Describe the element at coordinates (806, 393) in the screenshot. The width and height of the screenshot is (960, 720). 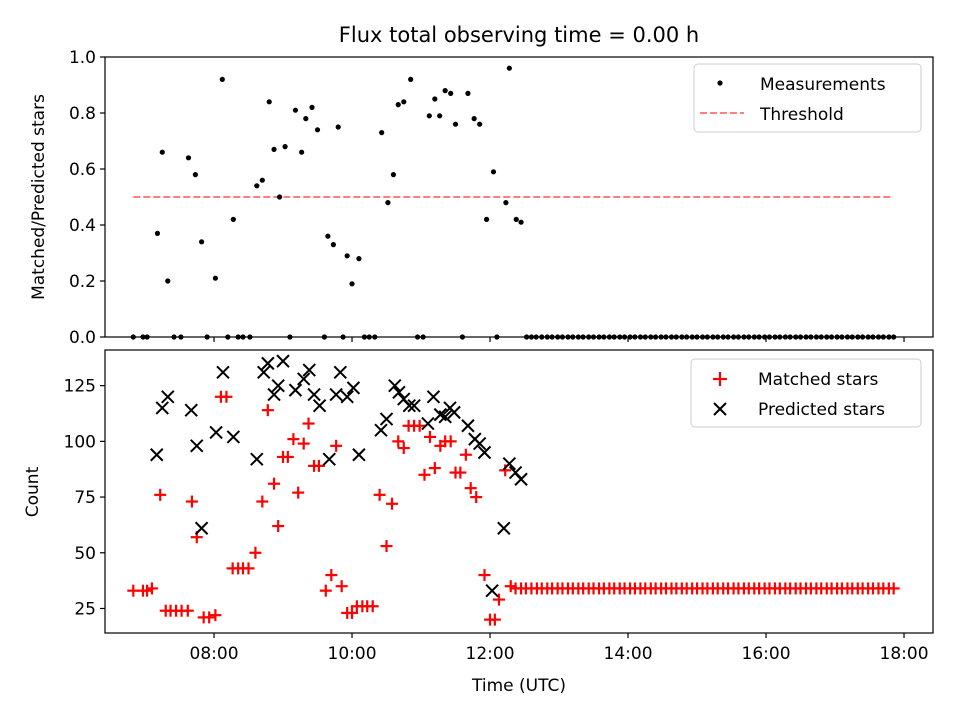
I see `bottom-legend-box` at that location.